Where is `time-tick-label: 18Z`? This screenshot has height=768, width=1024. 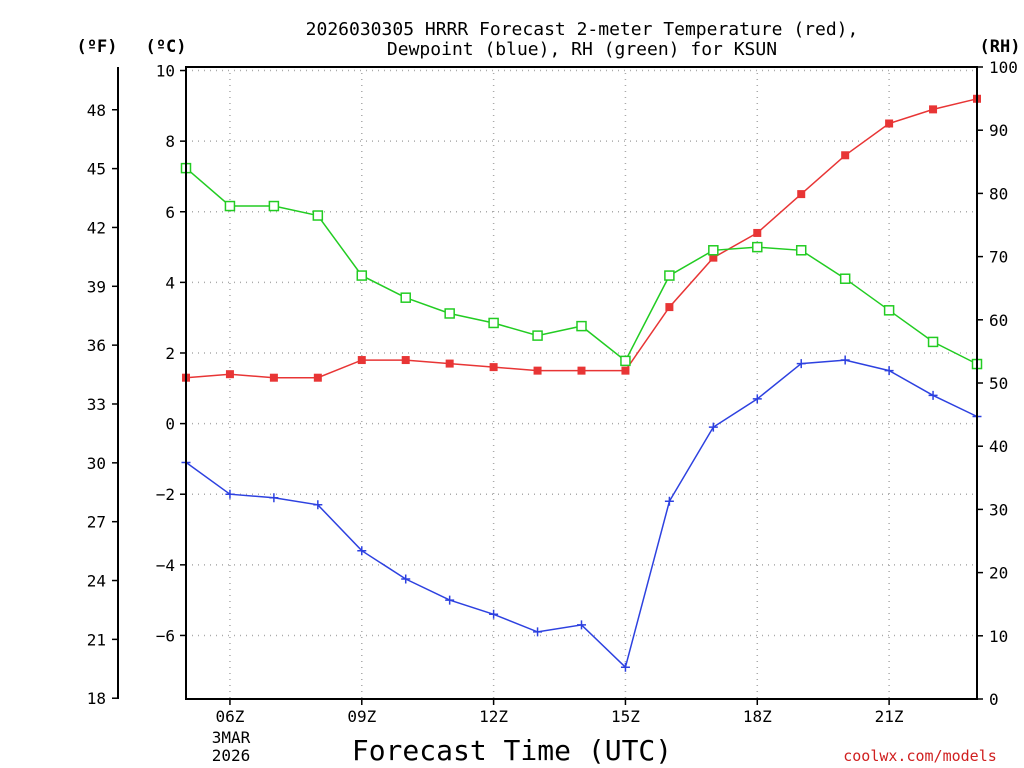
time-tick-label: 18Z is located at coordinates (757, 716).